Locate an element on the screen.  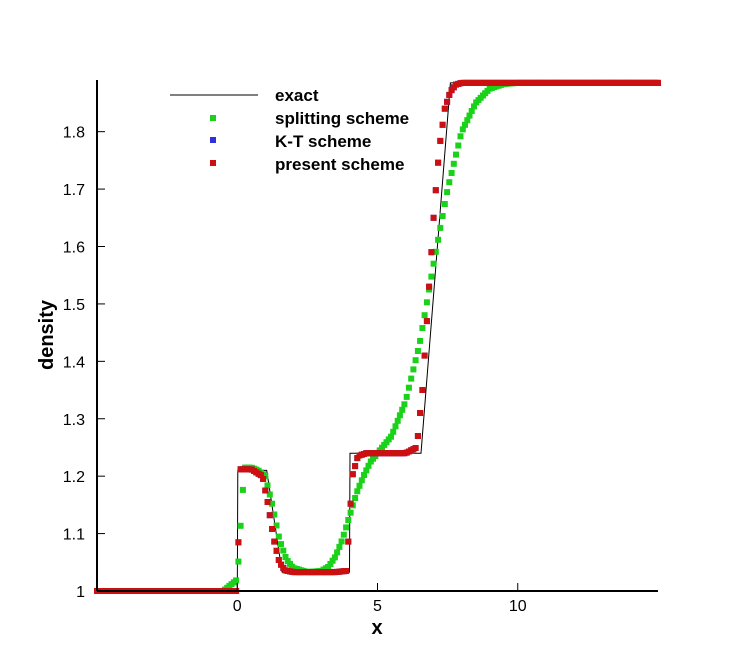
y-tick-label: 1.3 is located at coordinates (74, 420).